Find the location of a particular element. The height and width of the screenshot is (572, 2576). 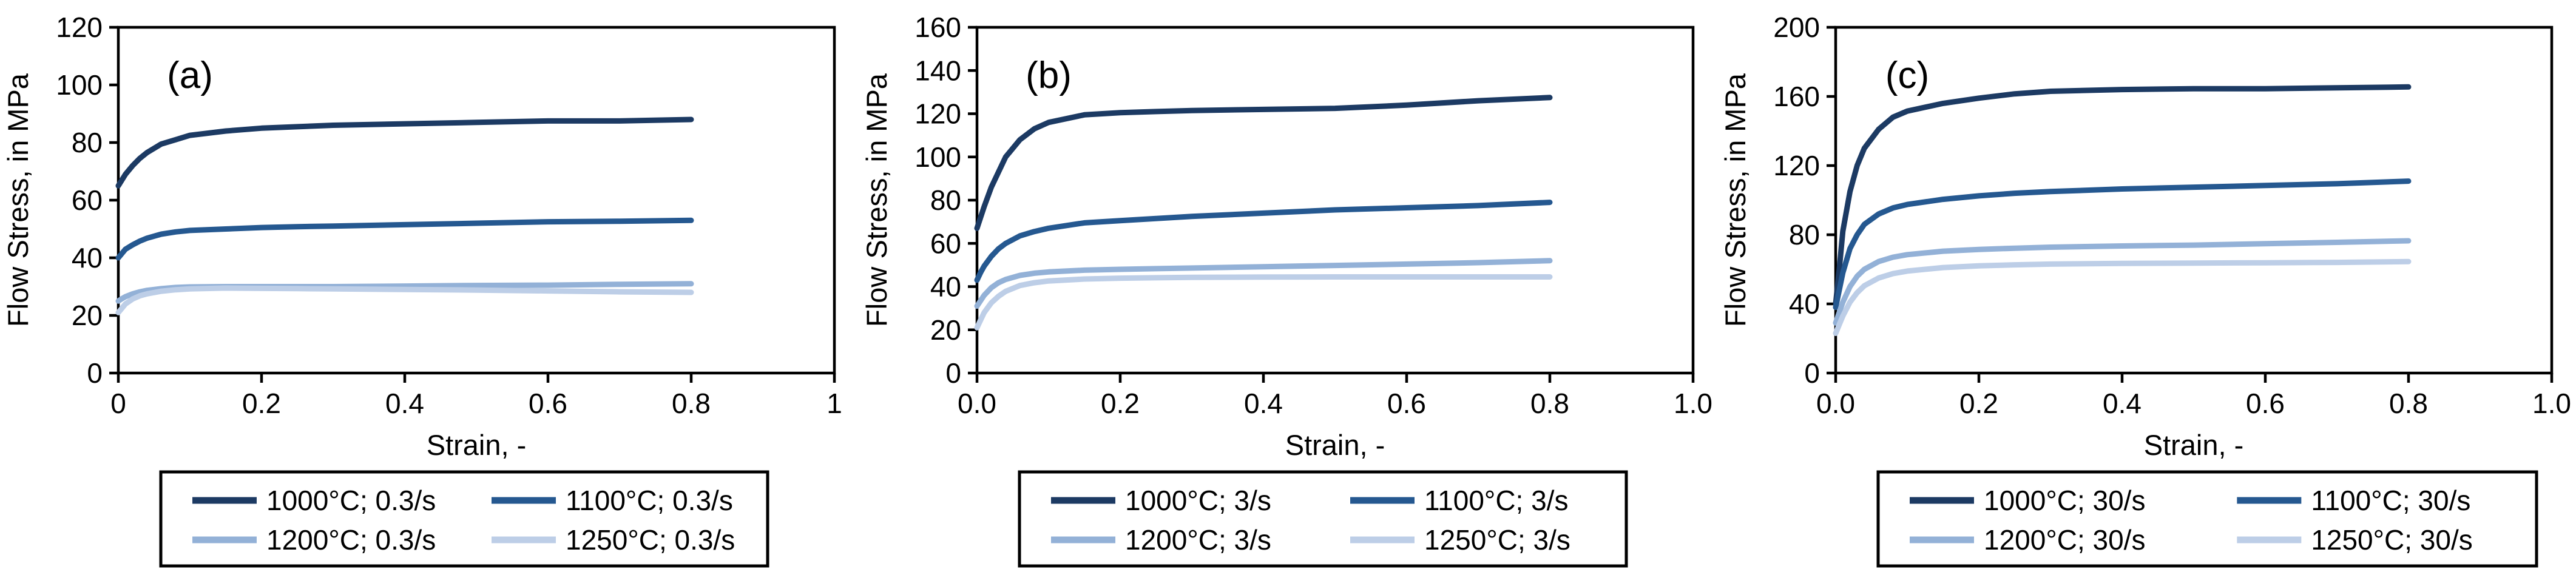

series-line-1000-c-30-s is located at coordinates (2122, 196).